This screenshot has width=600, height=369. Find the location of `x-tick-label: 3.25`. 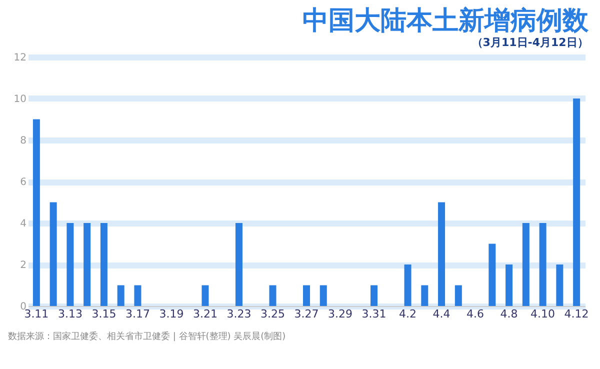

x-tick-label: 3.25 is located at coordinates (272, 314).